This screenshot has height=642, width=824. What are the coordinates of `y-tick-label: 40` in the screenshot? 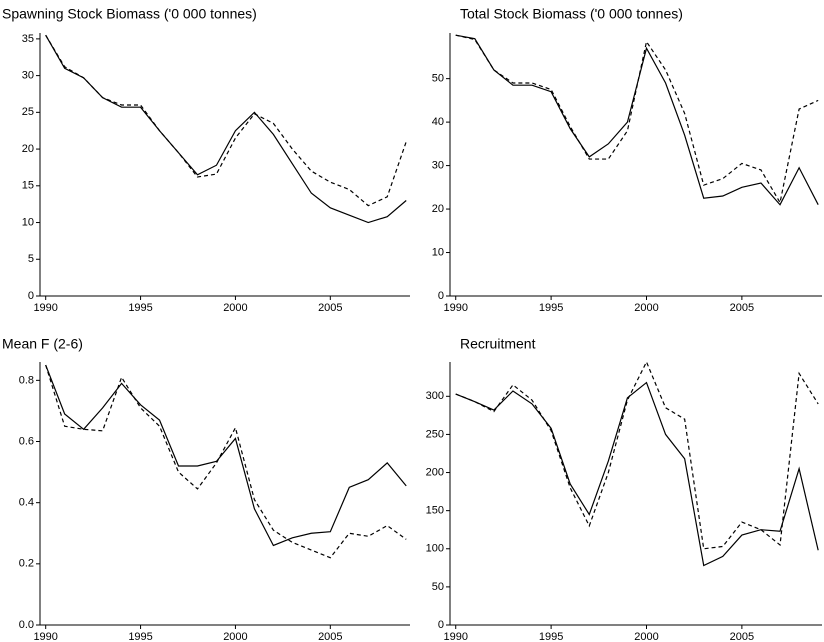 It's located at (438, 122).